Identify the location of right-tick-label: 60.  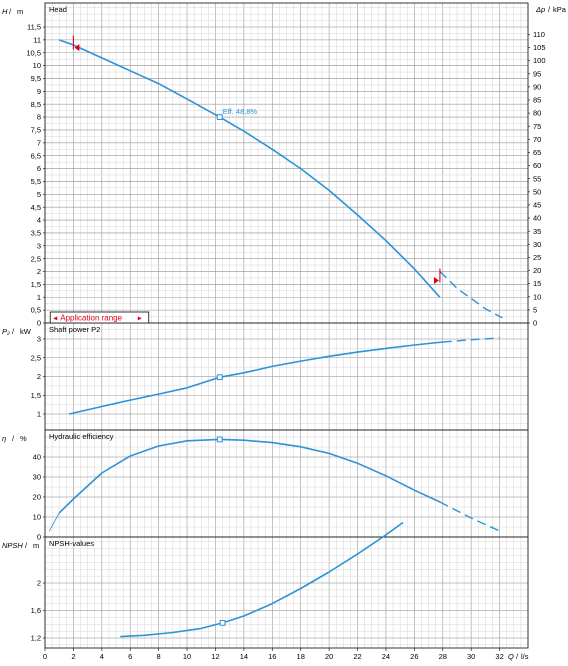
(537, 165).